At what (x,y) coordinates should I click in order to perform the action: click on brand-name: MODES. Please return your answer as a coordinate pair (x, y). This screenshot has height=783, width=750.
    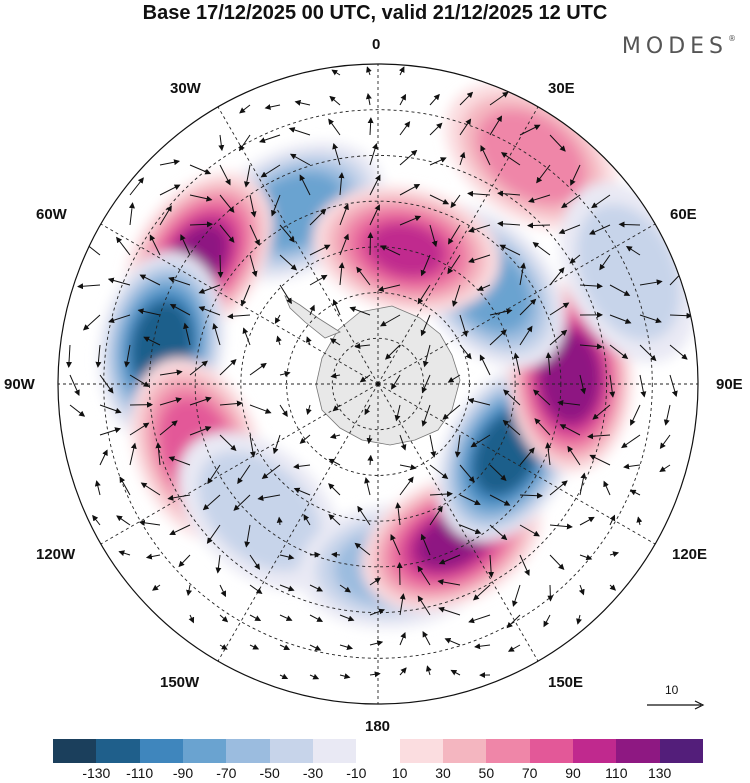
    Looking at the image, I should click on (674, 46).